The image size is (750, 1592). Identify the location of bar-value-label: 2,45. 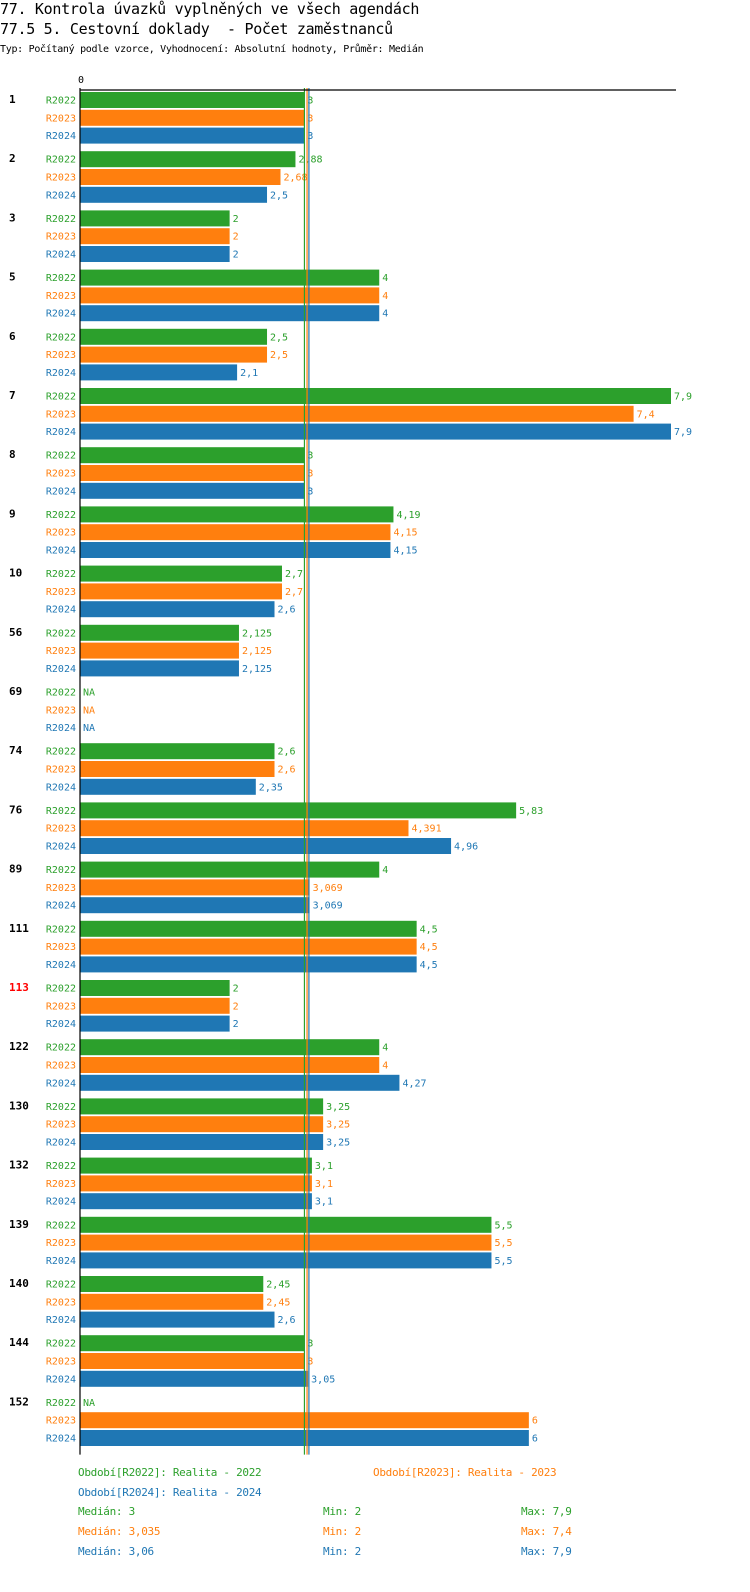
(278, 1285).